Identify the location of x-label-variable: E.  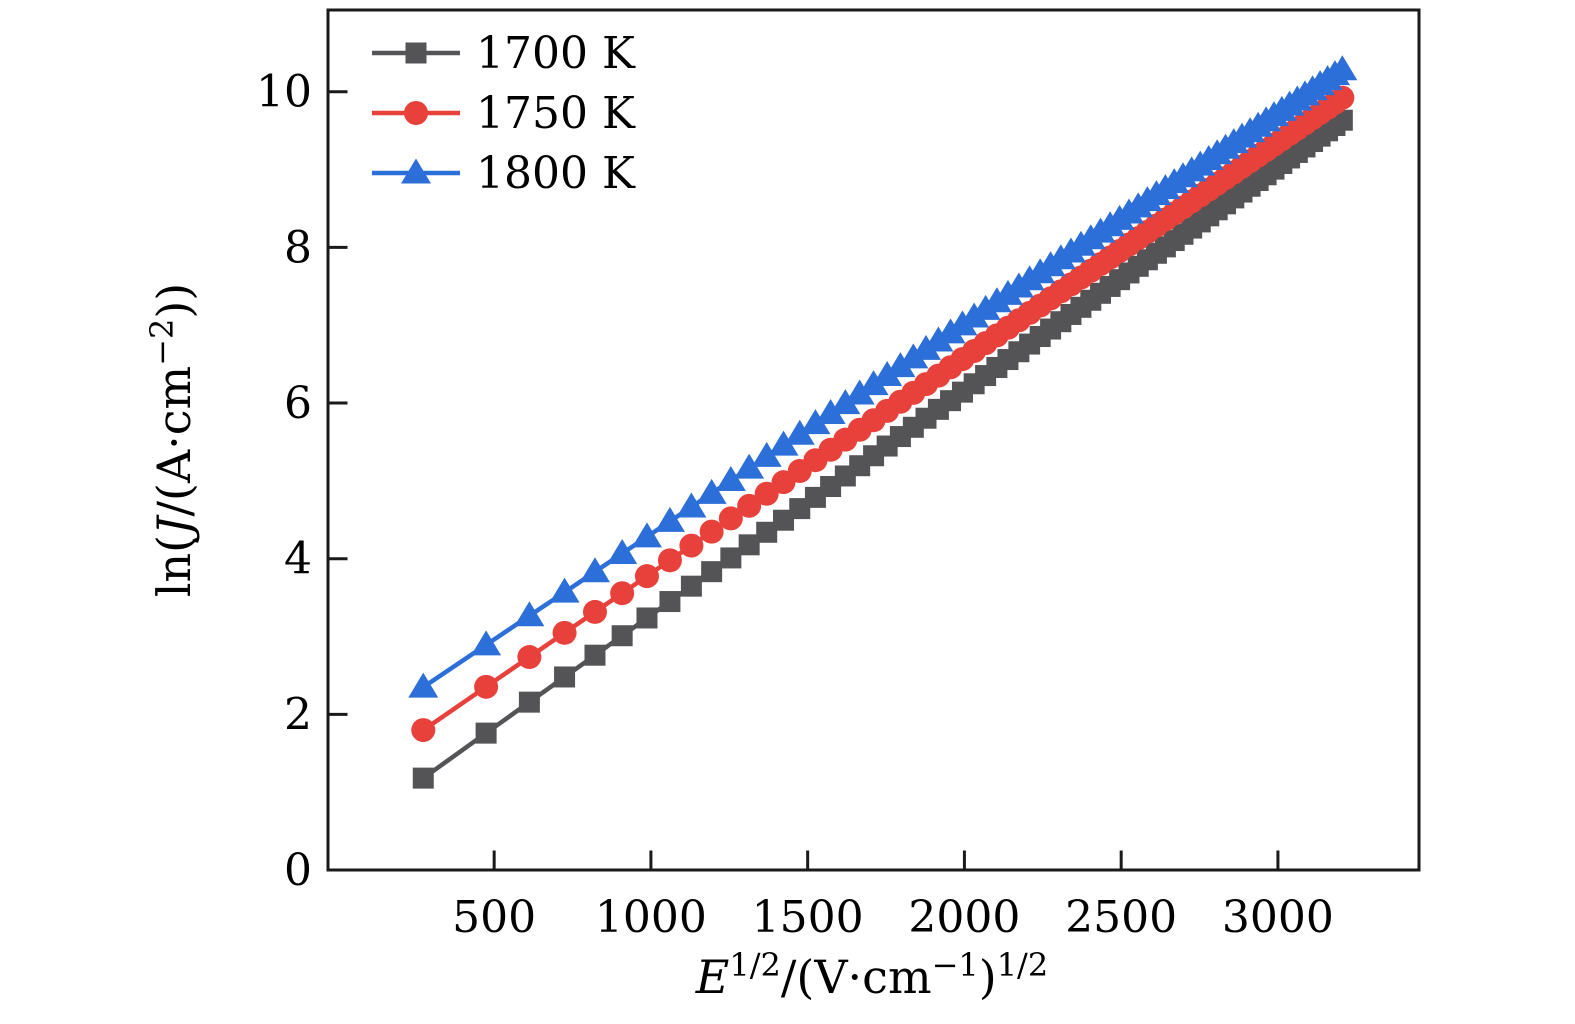
(712, 977).